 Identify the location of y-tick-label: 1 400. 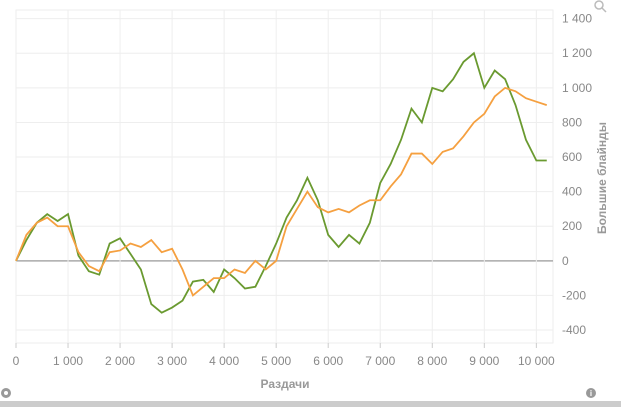
(577, 19).